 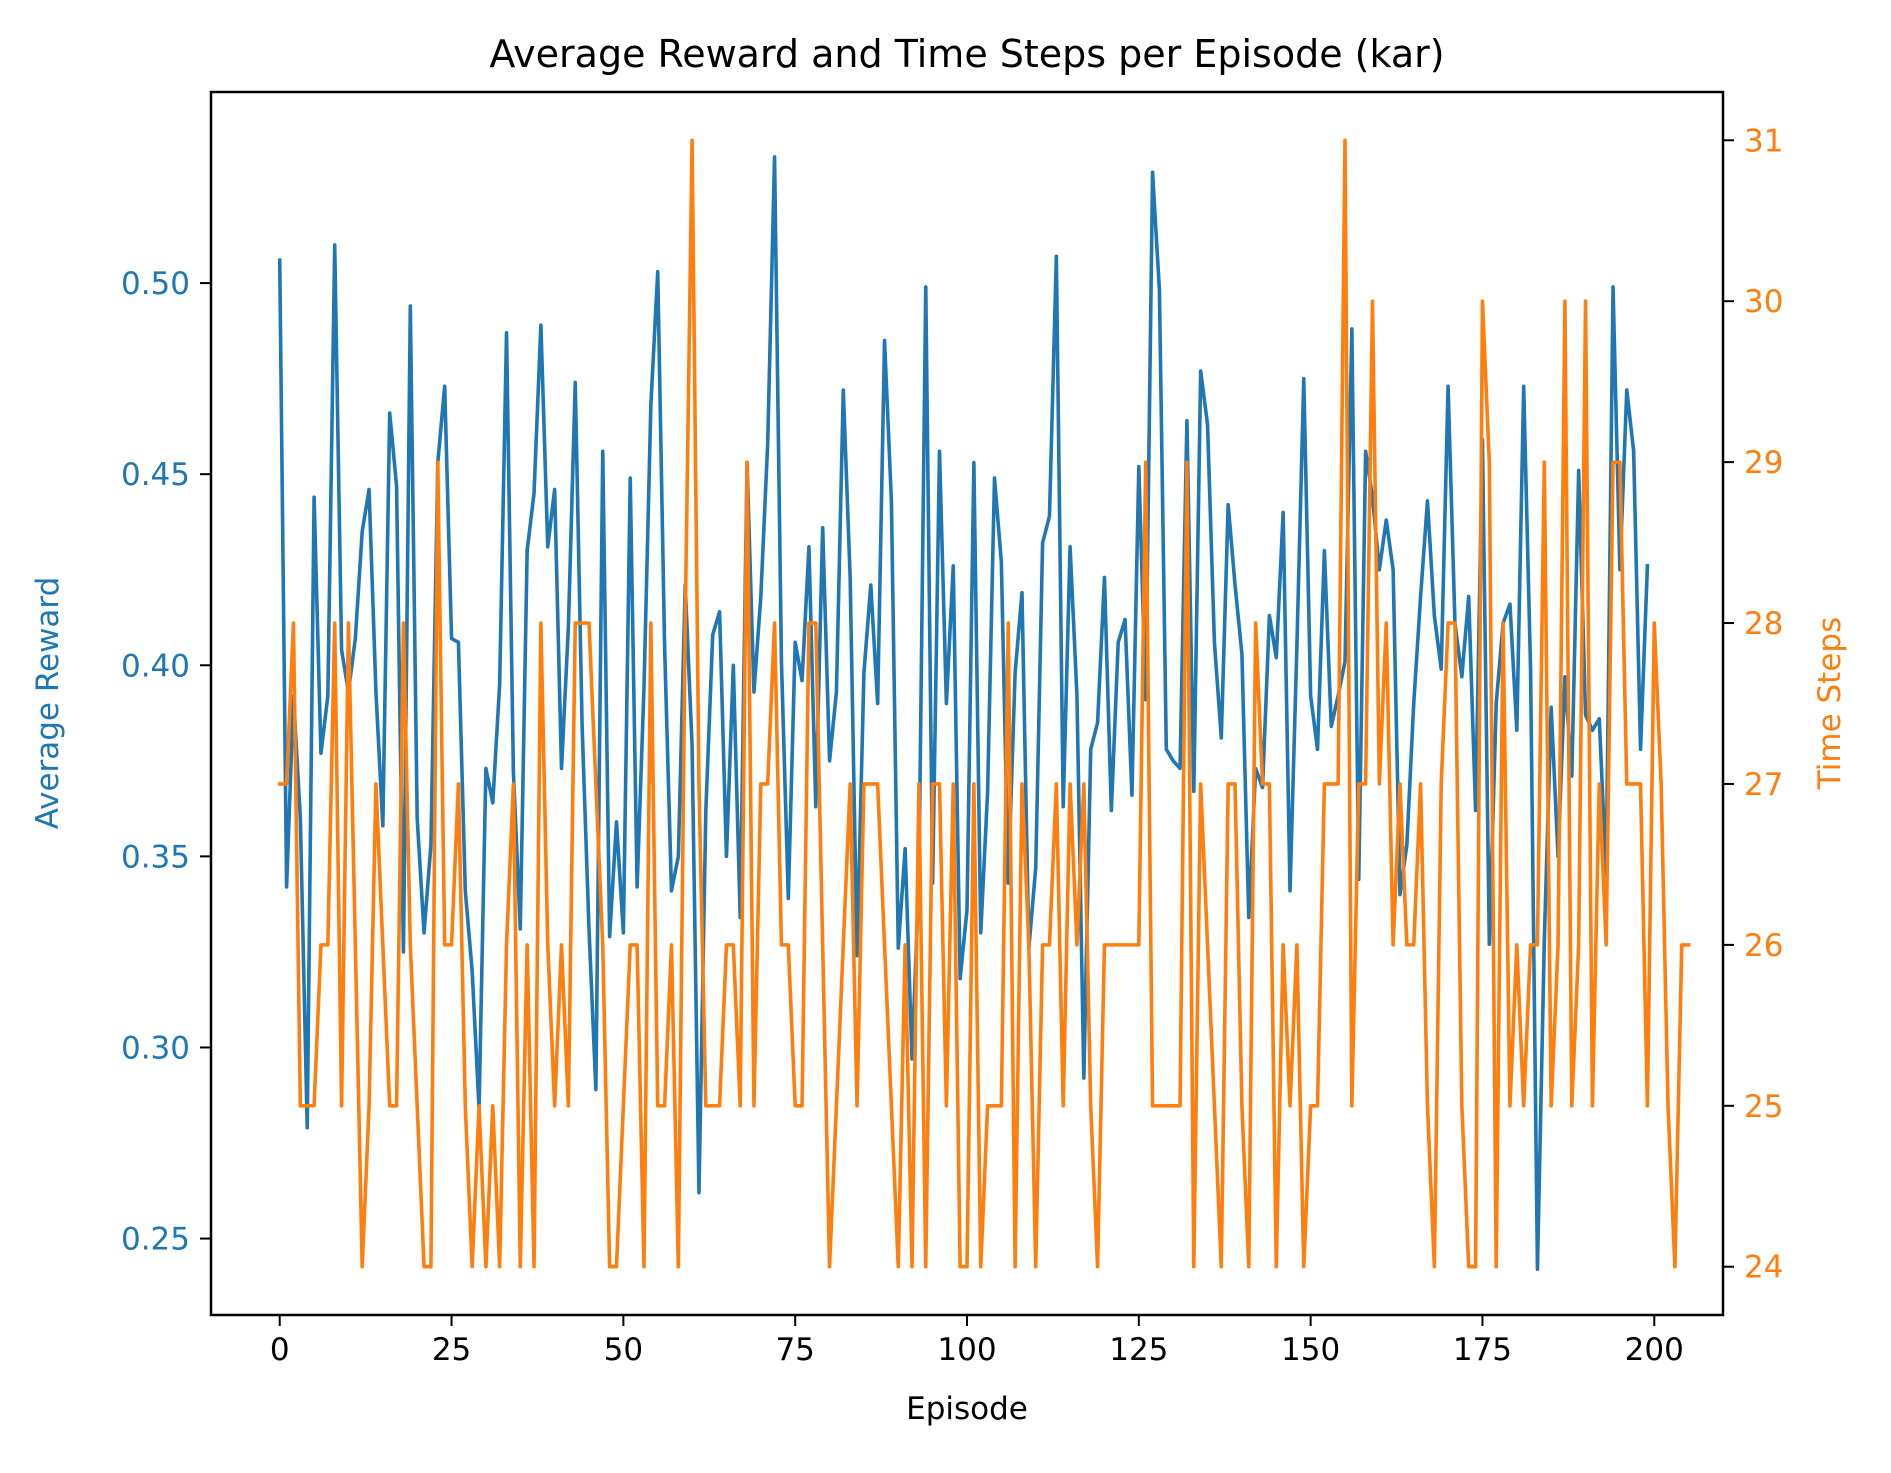 What do you see at coordinates (967, 1409) in the screenshot?
I see `x-axis-label: Episode` at bounding box center [967, 1409].